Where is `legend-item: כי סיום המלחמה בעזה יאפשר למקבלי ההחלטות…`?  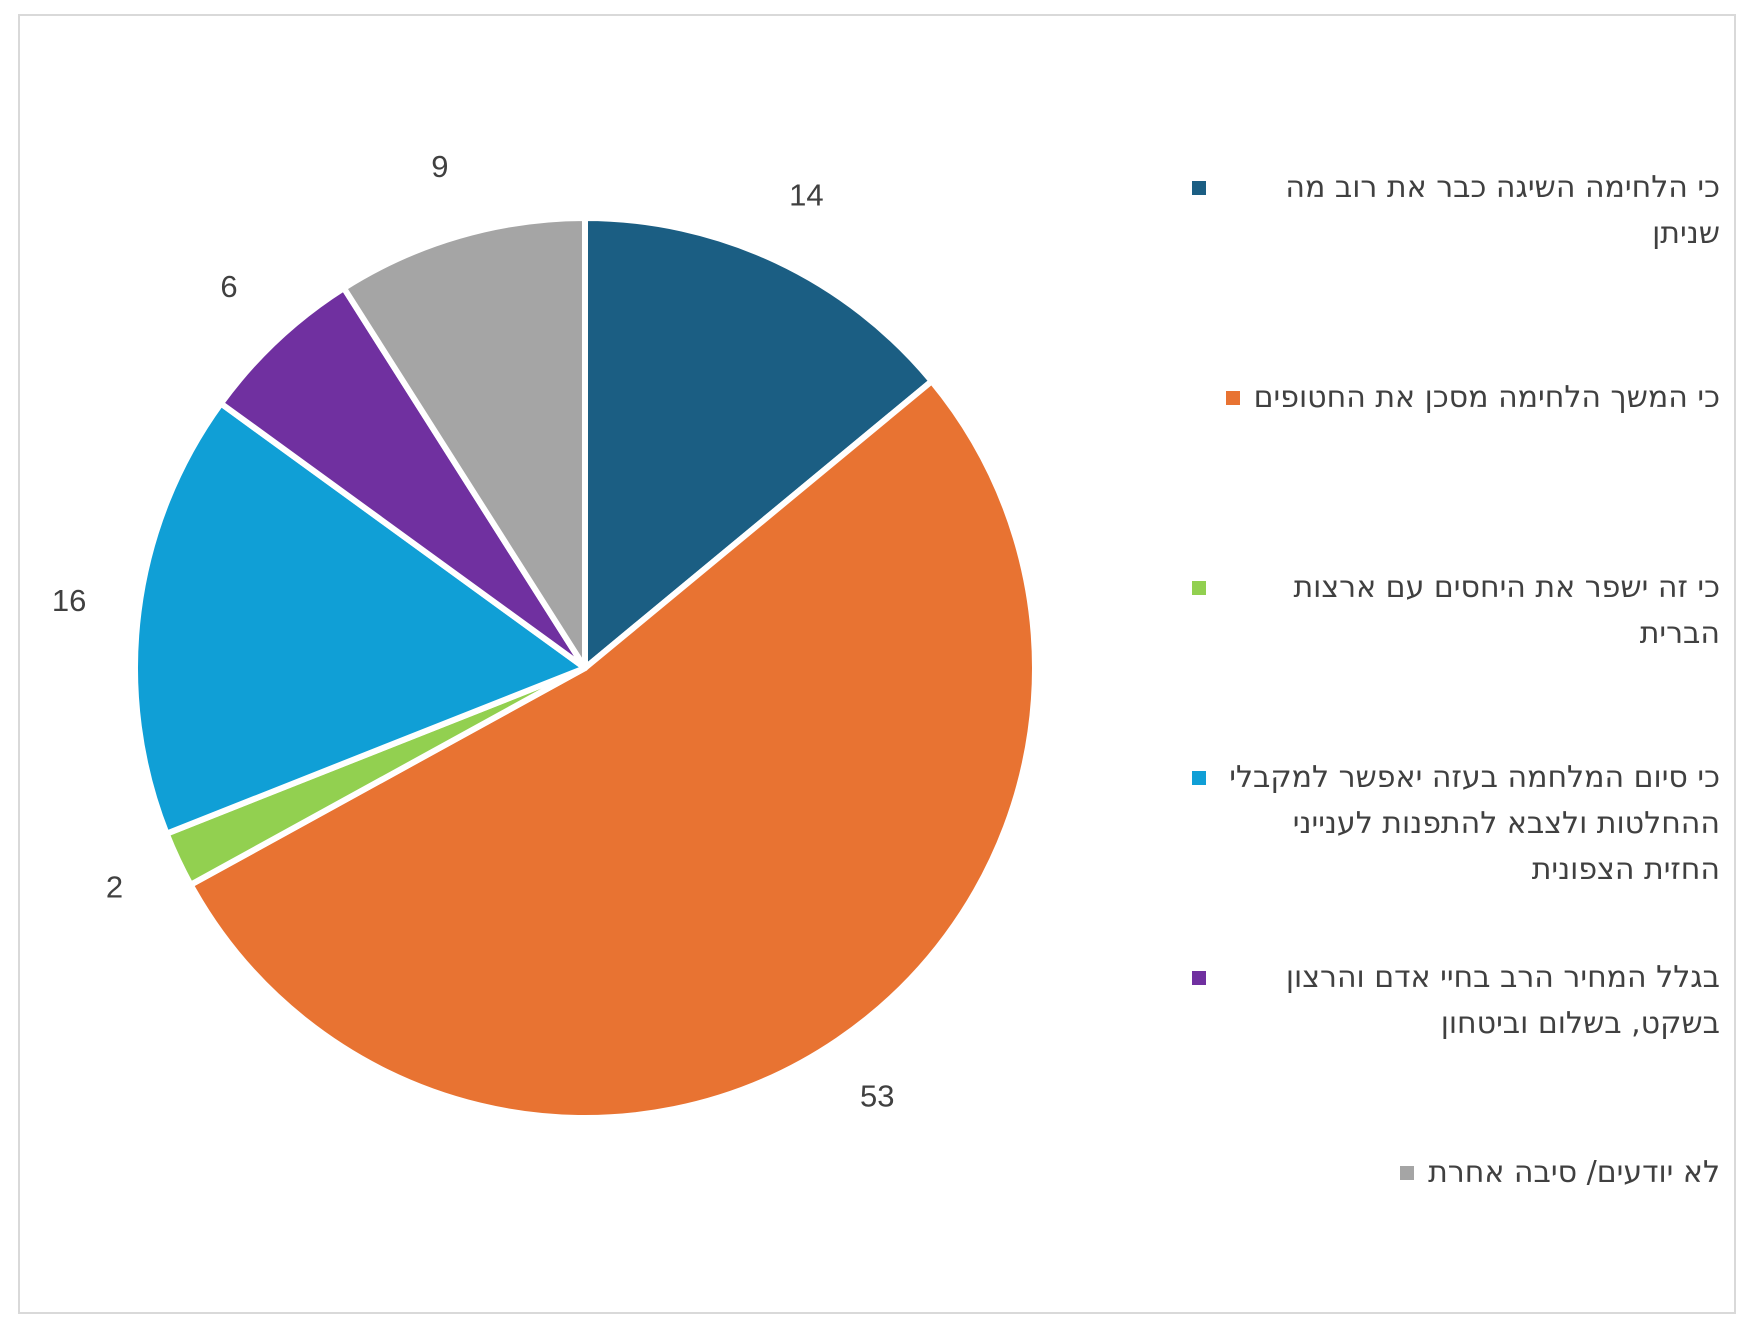
legend-item: כי סיום המלחמה בעזה יאפשר למקבלי ההחלטות… is located at coordinates (1440, 824).